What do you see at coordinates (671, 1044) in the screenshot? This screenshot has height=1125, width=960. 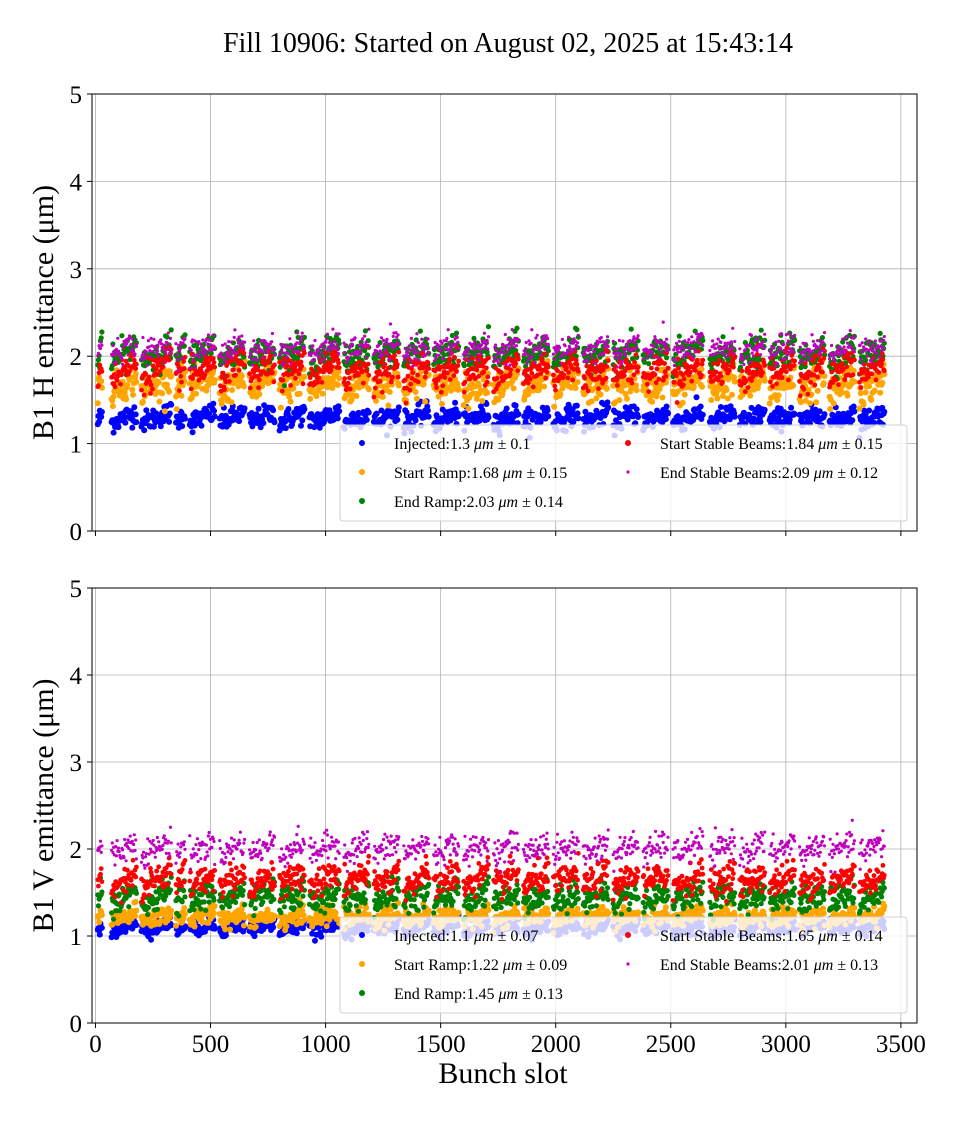 I see `x-tick-label: 2500` at bounding box center [671, 1044].